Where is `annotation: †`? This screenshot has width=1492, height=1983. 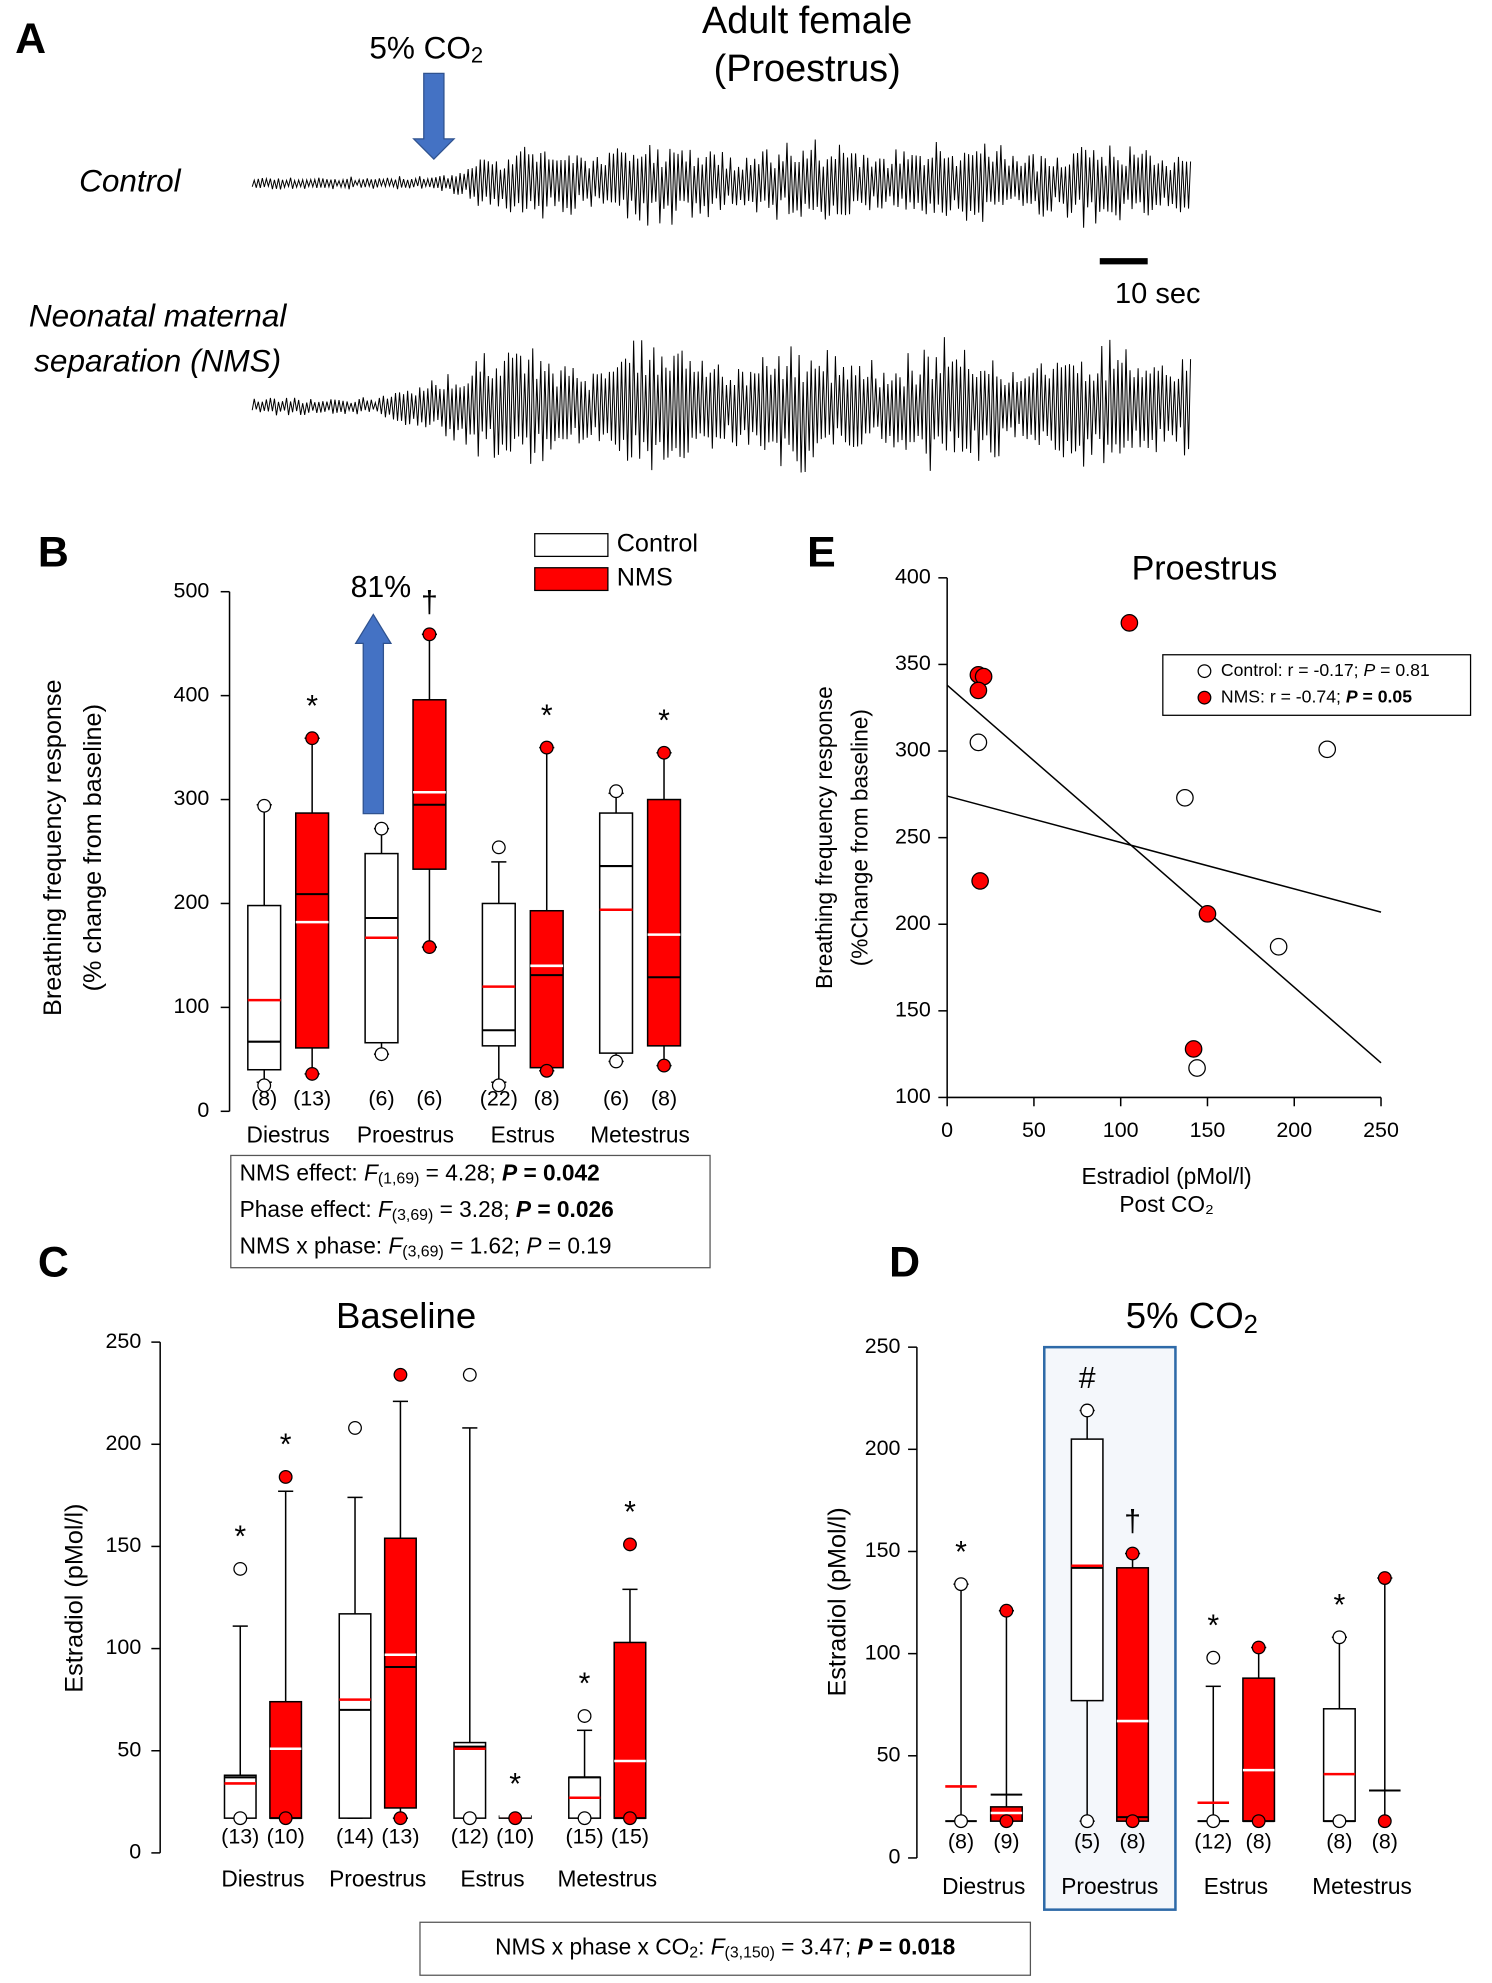
annotation: † is located at coordinates (429, 602).